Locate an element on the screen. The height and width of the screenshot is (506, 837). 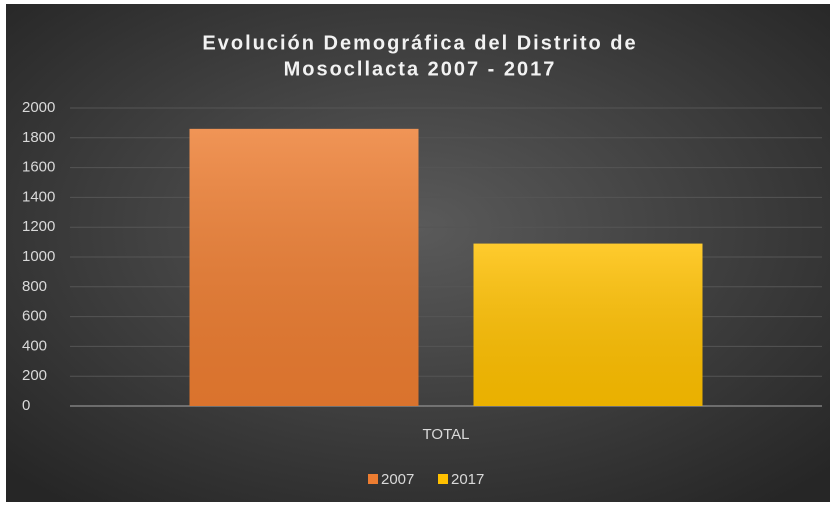
y-tick-label: 800 is located at coordinates (34, 286).